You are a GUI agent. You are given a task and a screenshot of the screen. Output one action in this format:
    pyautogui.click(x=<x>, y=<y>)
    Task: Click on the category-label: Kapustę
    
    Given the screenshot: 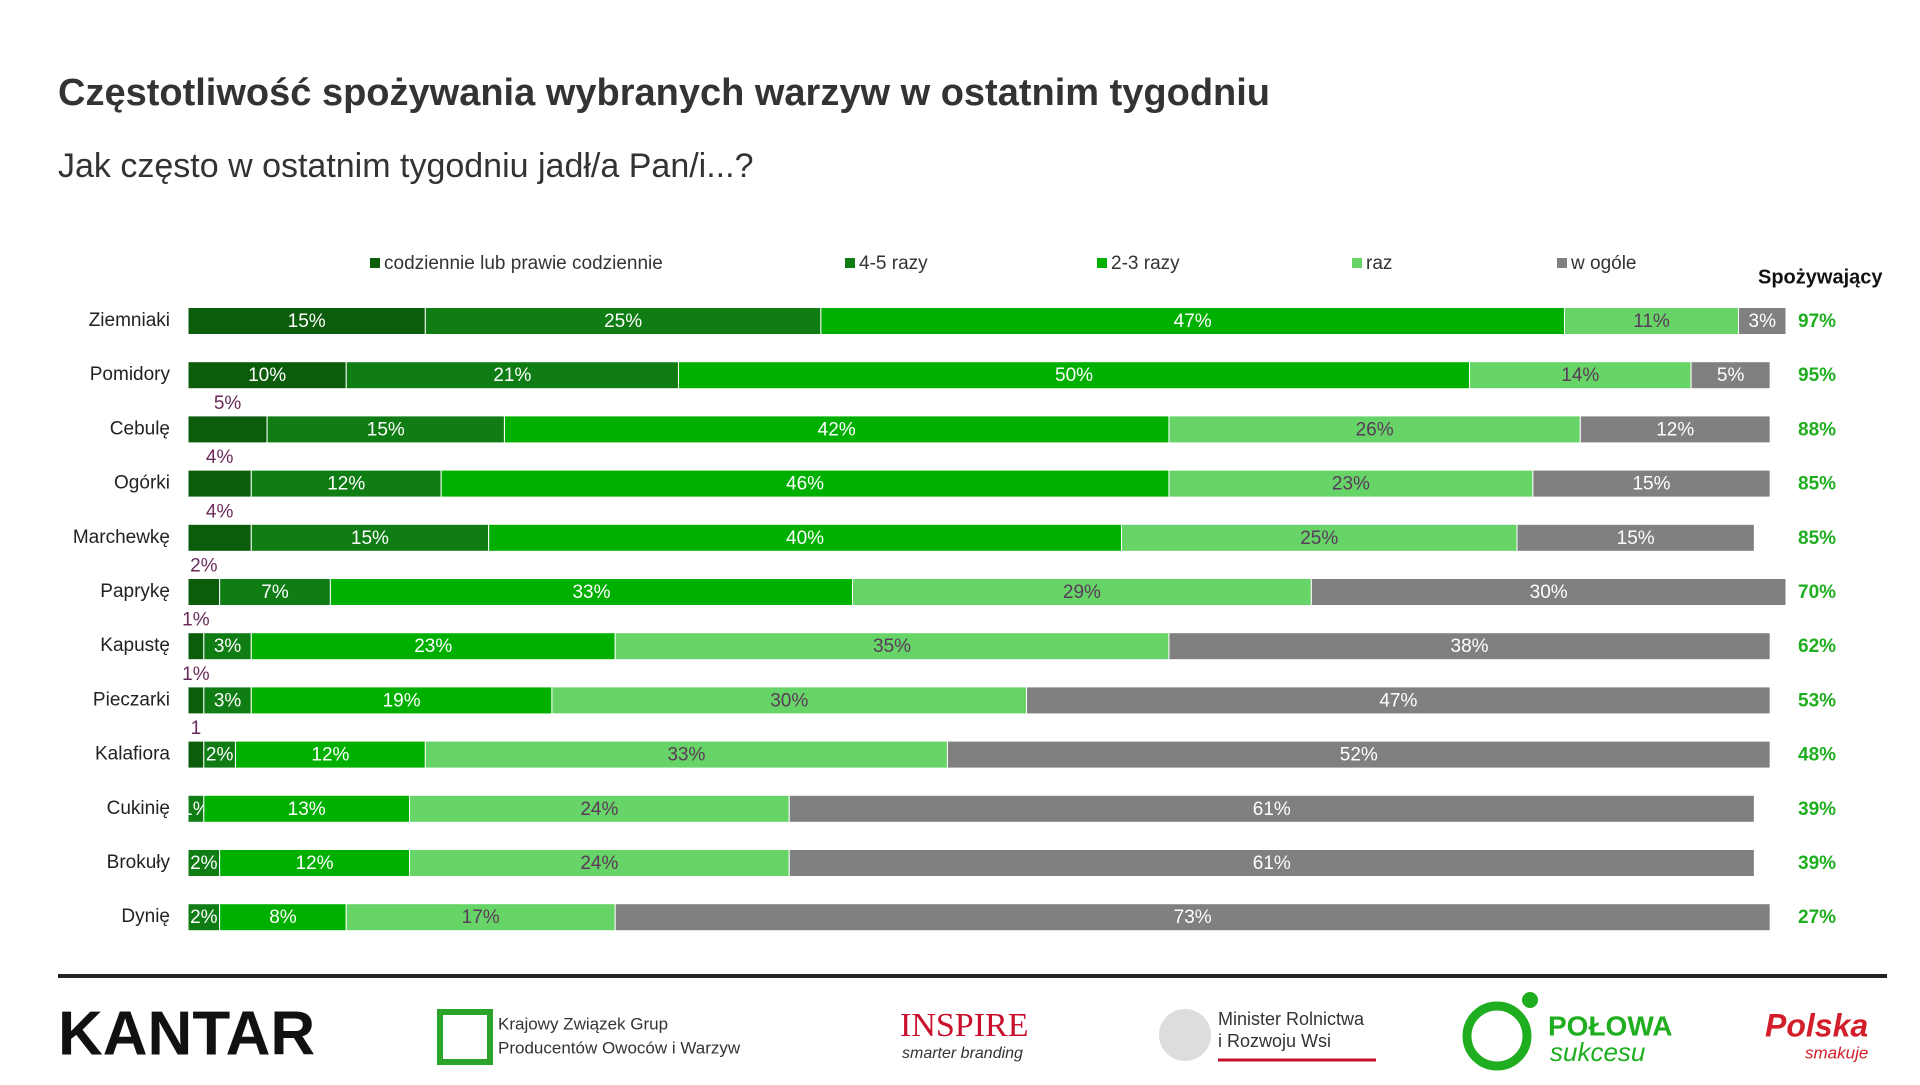 What is the action you would take?
    pyautogui.click(x=135, y=645)
    